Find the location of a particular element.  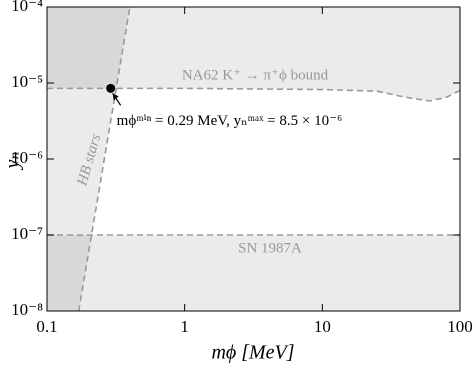

y-tick-label: 10⁻⁶ is located at coordinates (27, 157).